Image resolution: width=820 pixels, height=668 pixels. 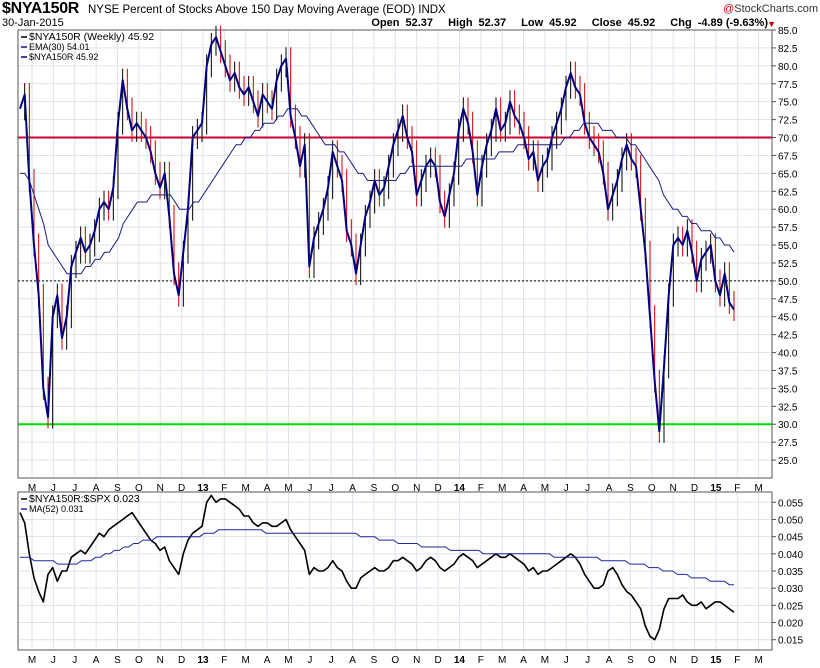 What do you see at coordinates (788, 246) in the screenshot?
I see `y-tick-label: 55.0` at bounding box center [788, 246].